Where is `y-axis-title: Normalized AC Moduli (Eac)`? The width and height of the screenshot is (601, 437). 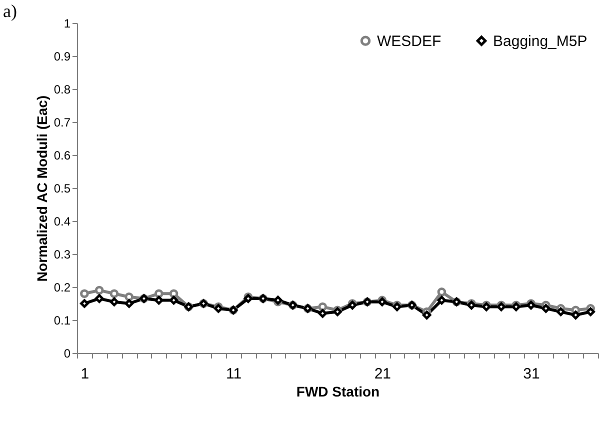 y-axis-title: Normalized AC Moduli (Eac) is located at coordinates (42, 188).